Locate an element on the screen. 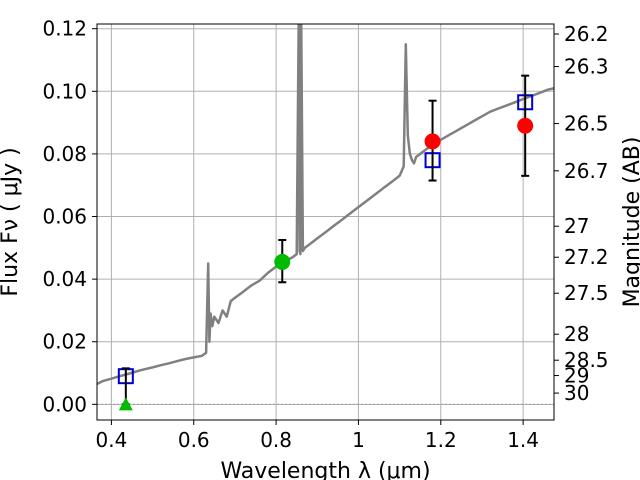 This screenshot has width=640, height=480. y2-axis-label: Magnitude (AB) is located at coordinates (630, 222).